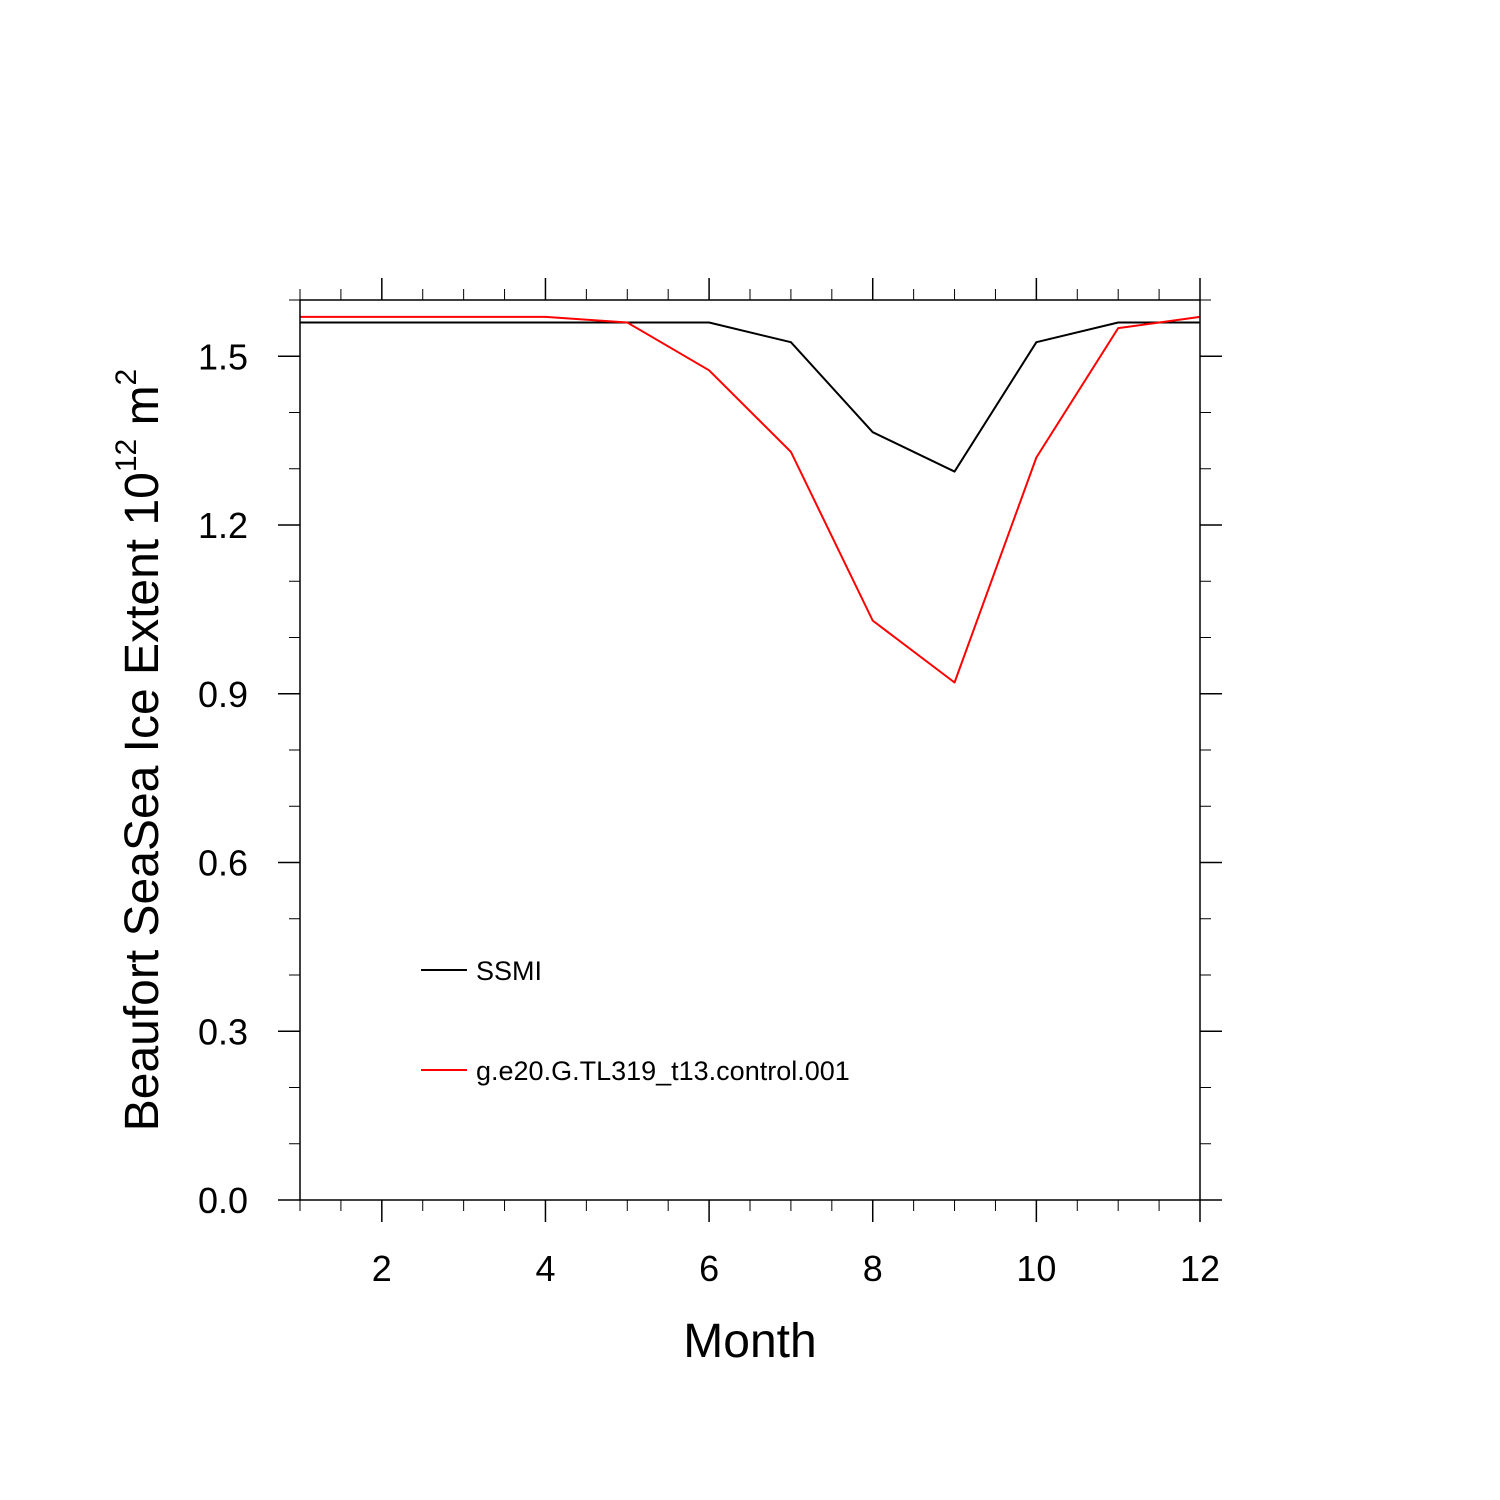  Describe the element at coordinates (873, 1268) in the screenshot. I see `x-tick-label: 8` at that location.